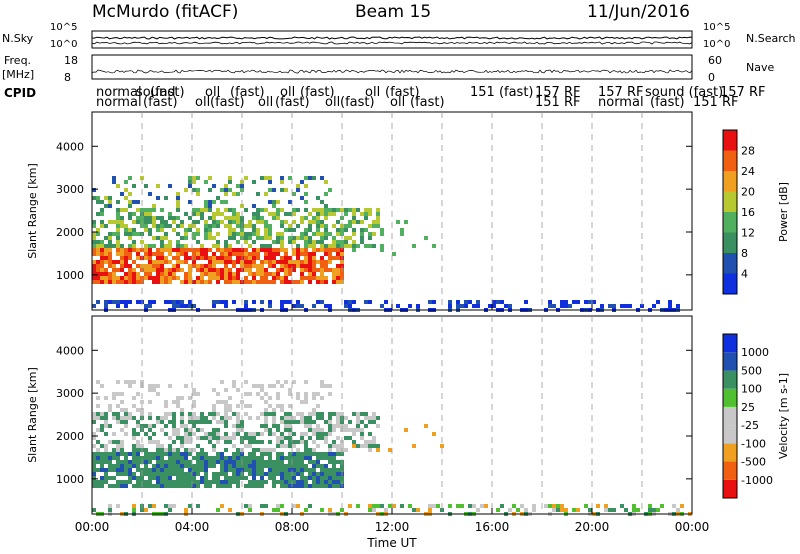  I want to click on colorbar-frame, so click(730, 416).